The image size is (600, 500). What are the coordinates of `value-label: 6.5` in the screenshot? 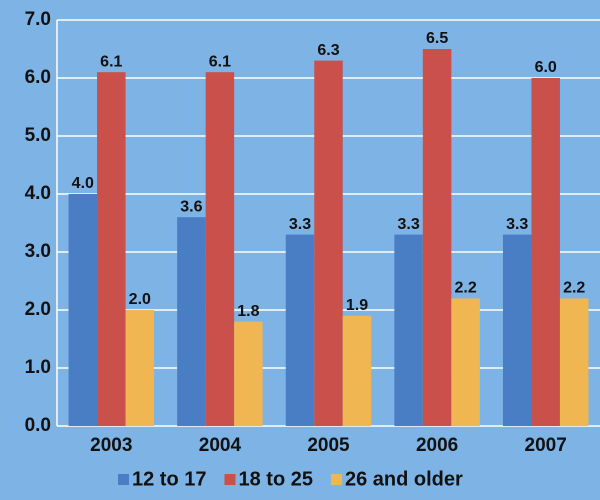 It's located at (437, 38).